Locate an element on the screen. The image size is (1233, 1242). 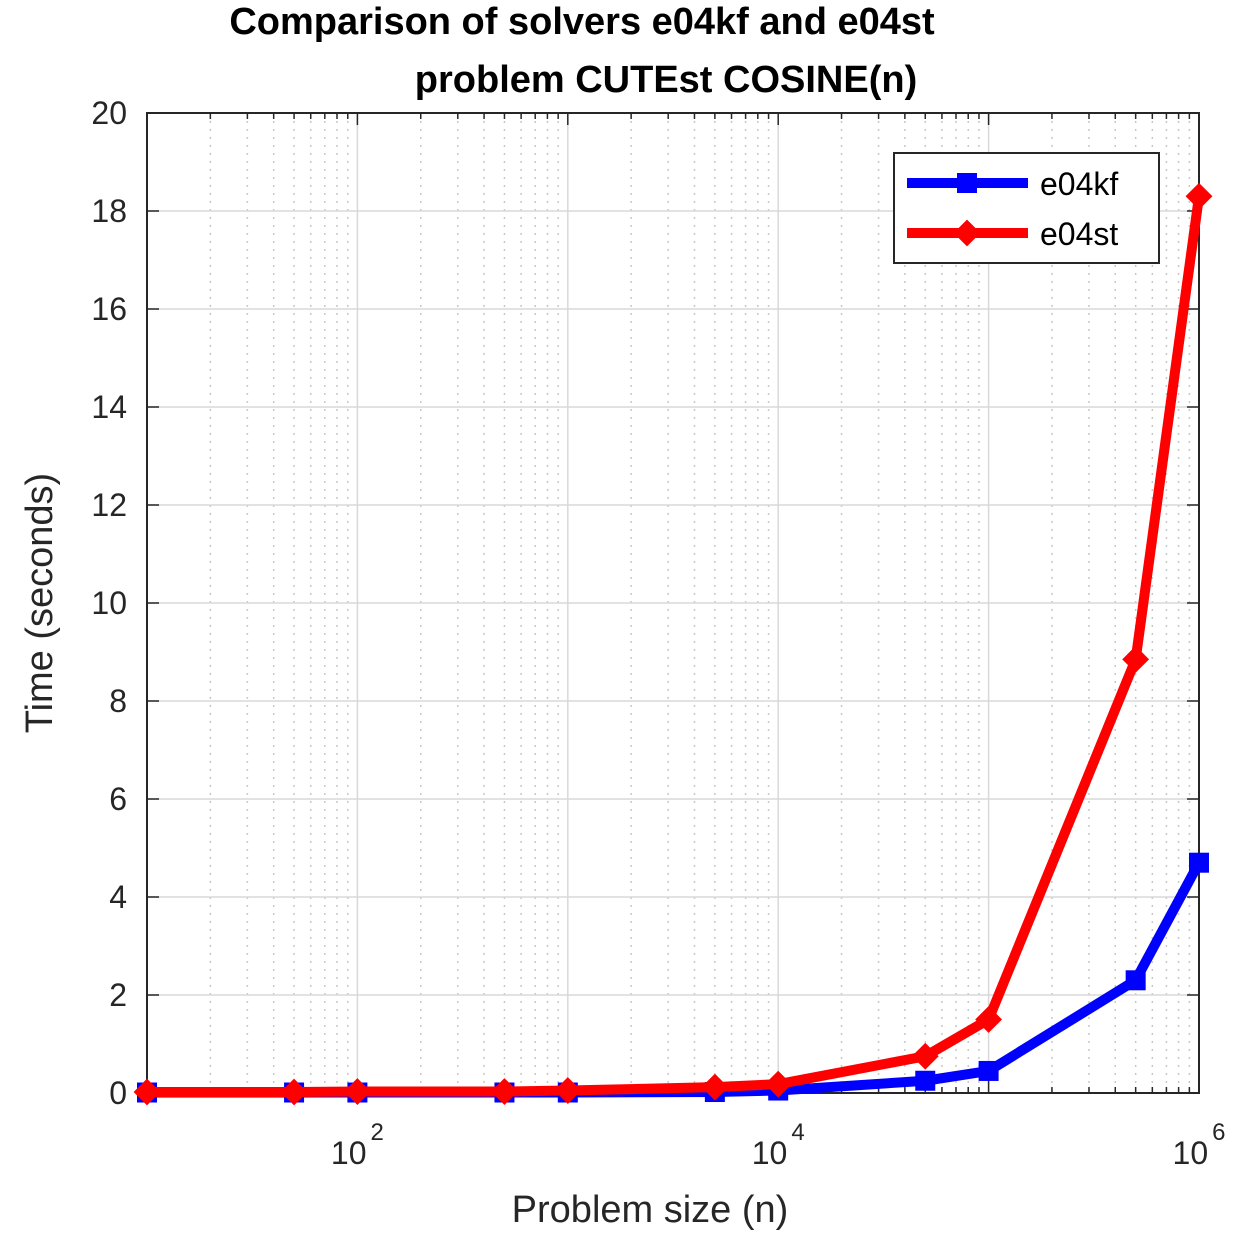
legend-marker-e04kf is located at coordinates (967, 183).